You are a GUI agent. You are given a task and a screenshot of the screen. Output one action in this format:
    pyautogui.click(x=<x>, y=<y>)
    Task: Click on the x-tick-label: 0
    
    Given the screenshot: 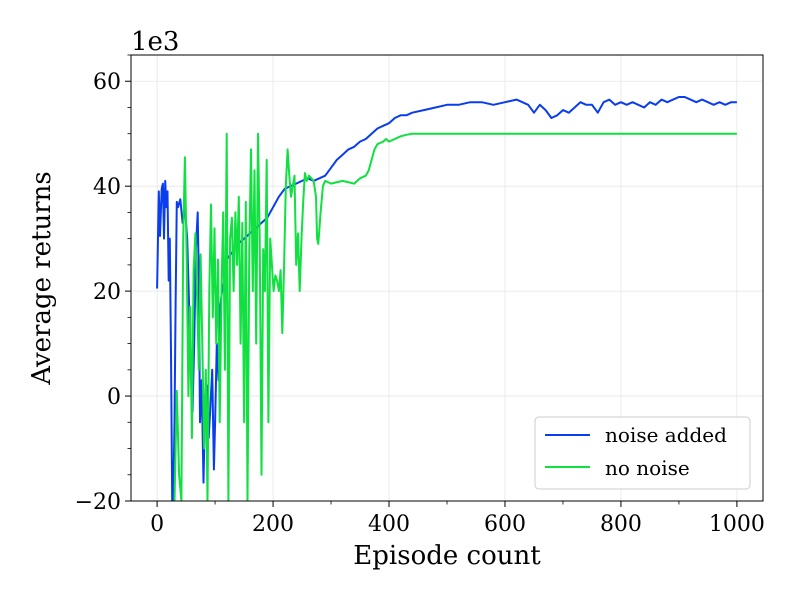 What is the action you would take?
    pyautogui.click(x=157, y=524)
    